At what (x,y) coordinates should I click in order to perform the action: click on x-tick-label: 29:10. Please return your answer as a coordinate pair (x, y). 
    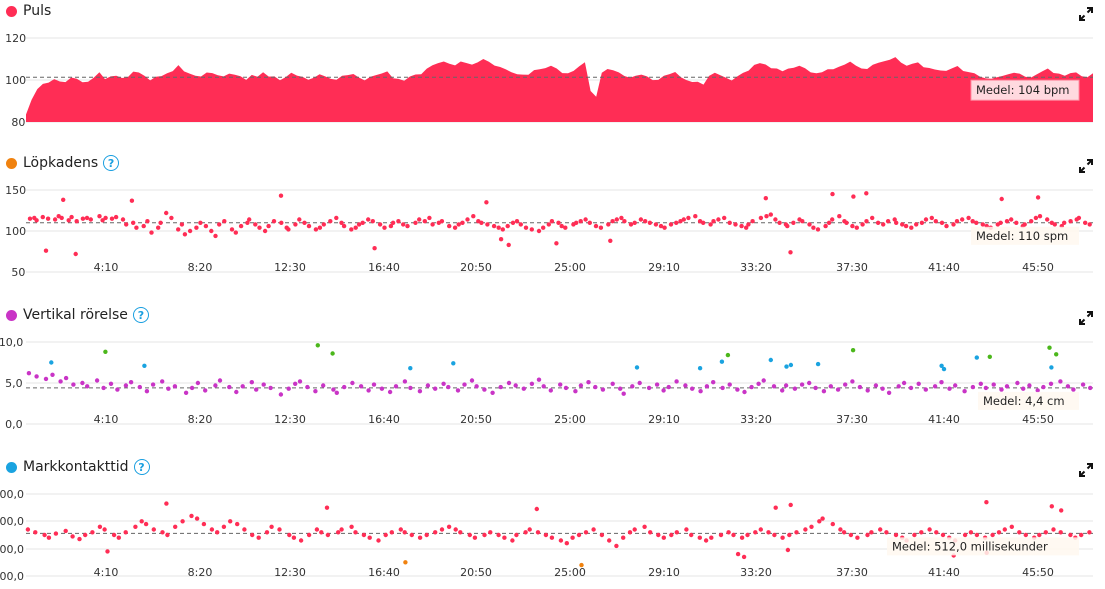
    Looking at the image, I should click on (664, 572).